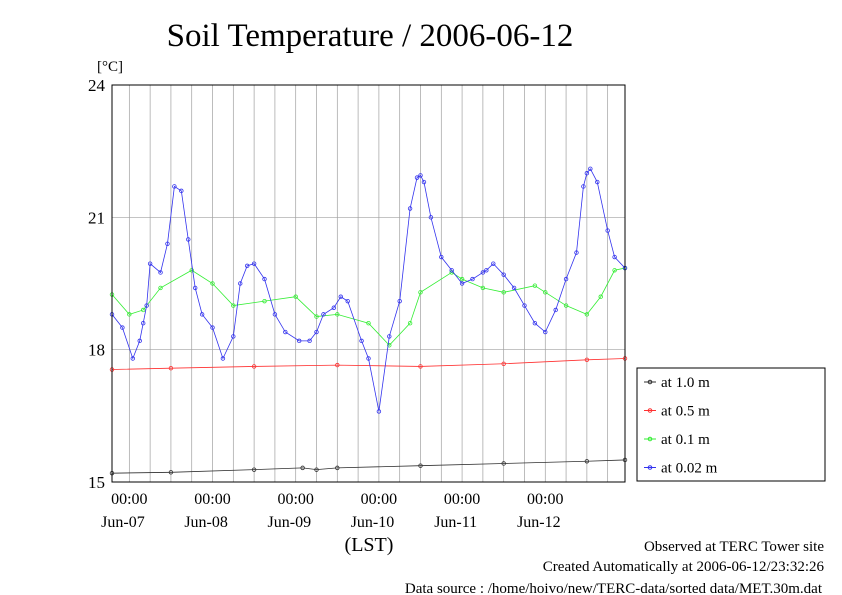 This screenshot has height=595, width=842. I want to click on x-date-label: Jun-12, so click(539, 522).